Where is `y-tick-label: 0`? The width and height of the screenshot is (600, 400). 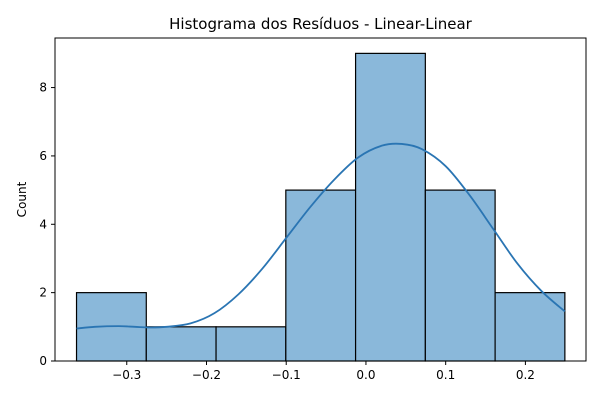
y-tick-label: 0 is located at coordinates (43, 361).